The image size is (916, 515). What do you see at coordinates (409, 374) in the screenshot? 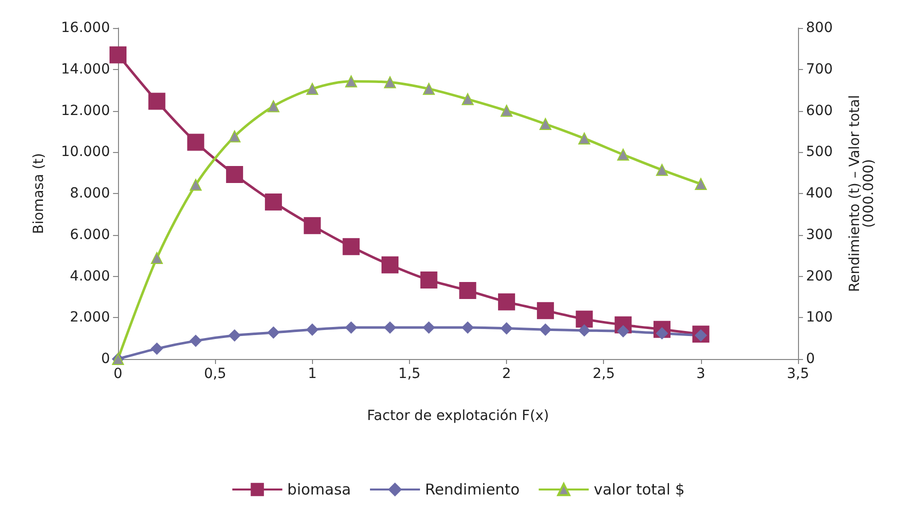
I see `x-tick-label: 1,5` at bounding box center [409, 374].